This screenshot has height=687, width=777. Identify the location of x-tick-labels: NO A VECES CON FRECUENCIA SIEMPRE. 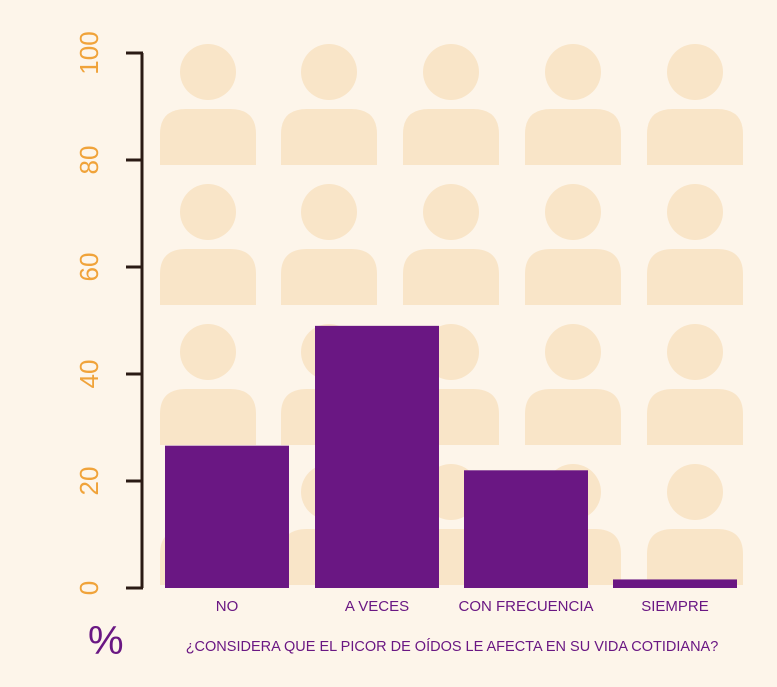
(462, 606).